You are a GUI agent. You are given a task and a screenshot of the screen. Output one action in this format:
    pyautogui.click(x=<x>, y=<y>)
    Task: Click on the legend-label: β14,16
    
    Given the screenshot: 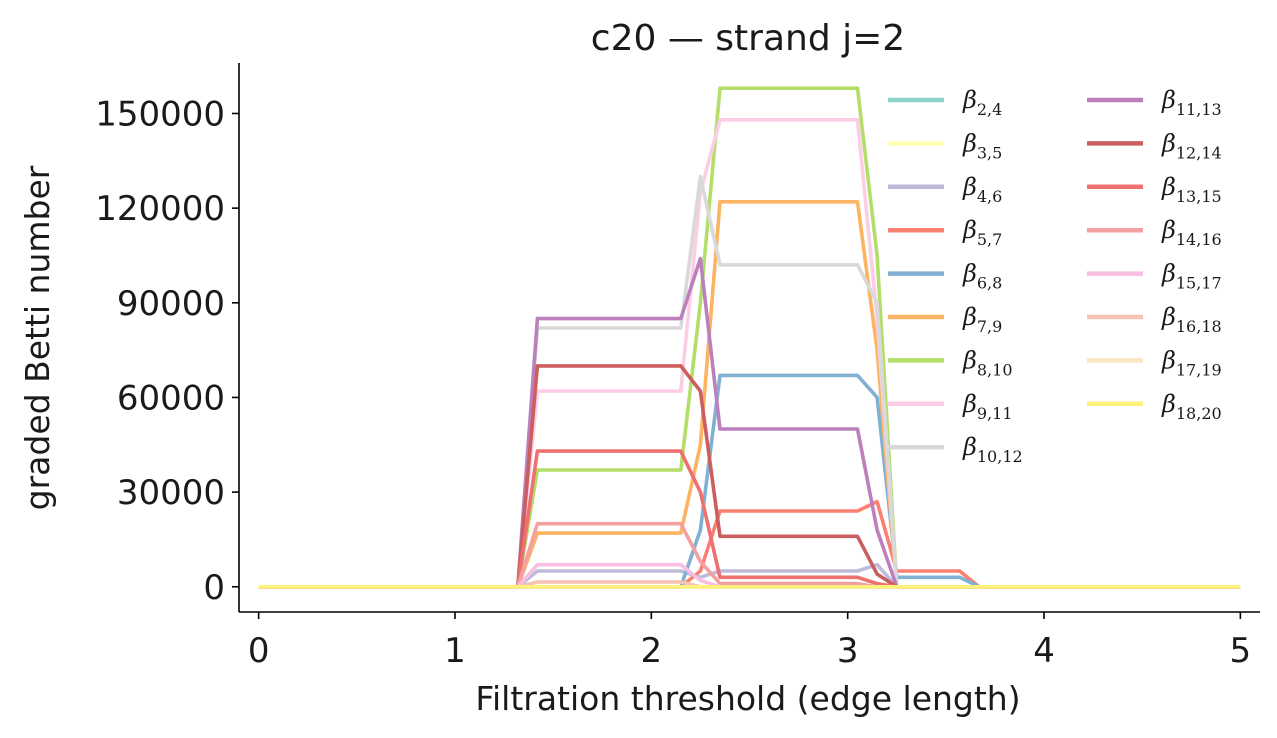 What is the action you would take?
    pyautogui.click(x=1191, y=232)
    